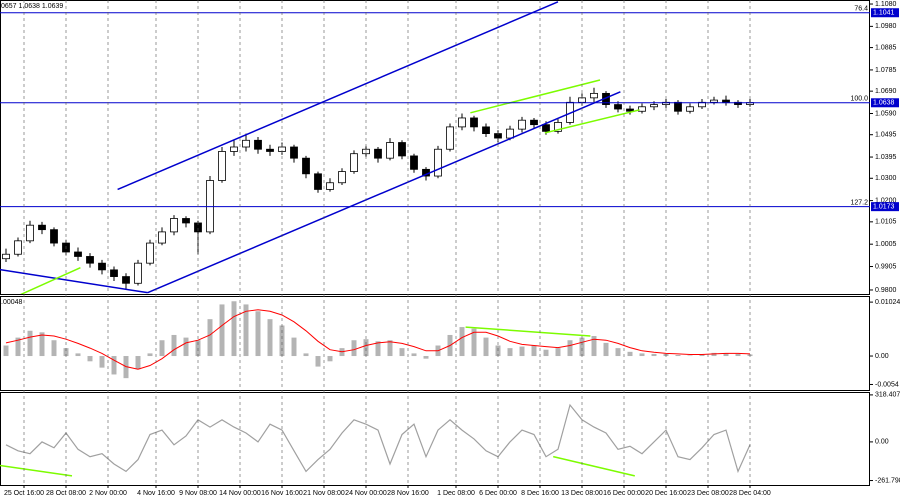 The width and height of the screenshot is (900, 500). I want to click on y-tick-label: 0.9905, so click(886, 266).